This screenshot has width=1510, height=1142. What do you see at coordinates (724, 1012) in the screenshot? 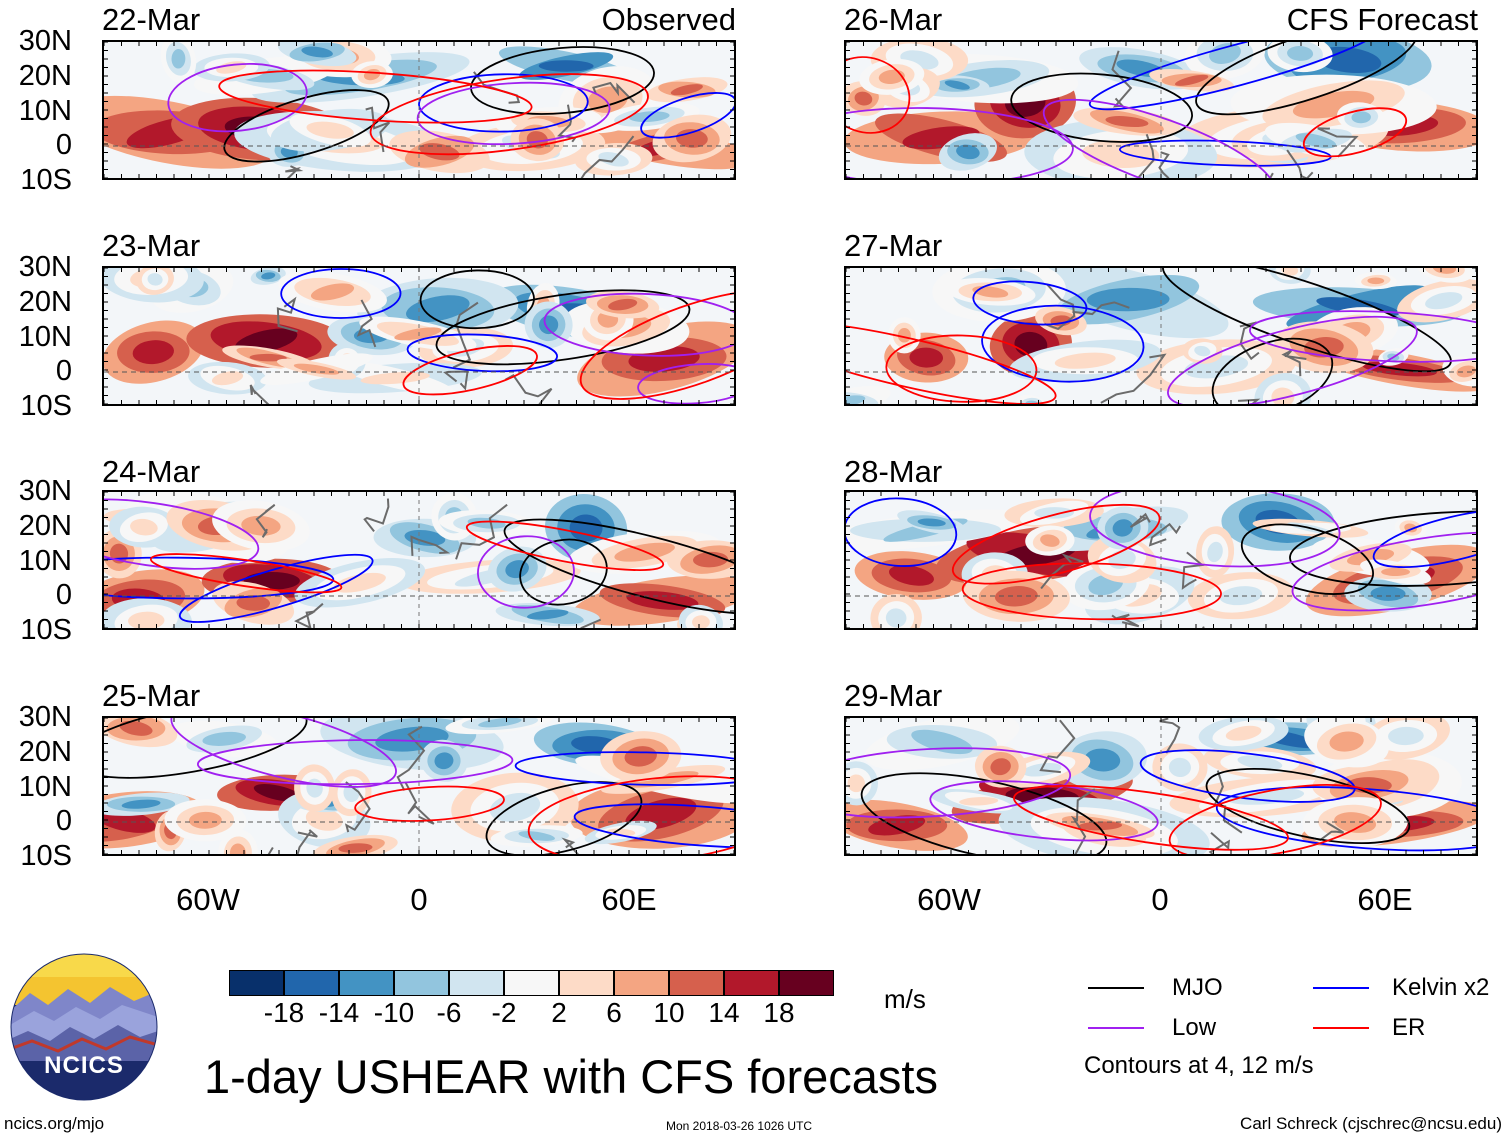
I see `colorbar-tick-label: 14` at bounding box center [724, 1012].